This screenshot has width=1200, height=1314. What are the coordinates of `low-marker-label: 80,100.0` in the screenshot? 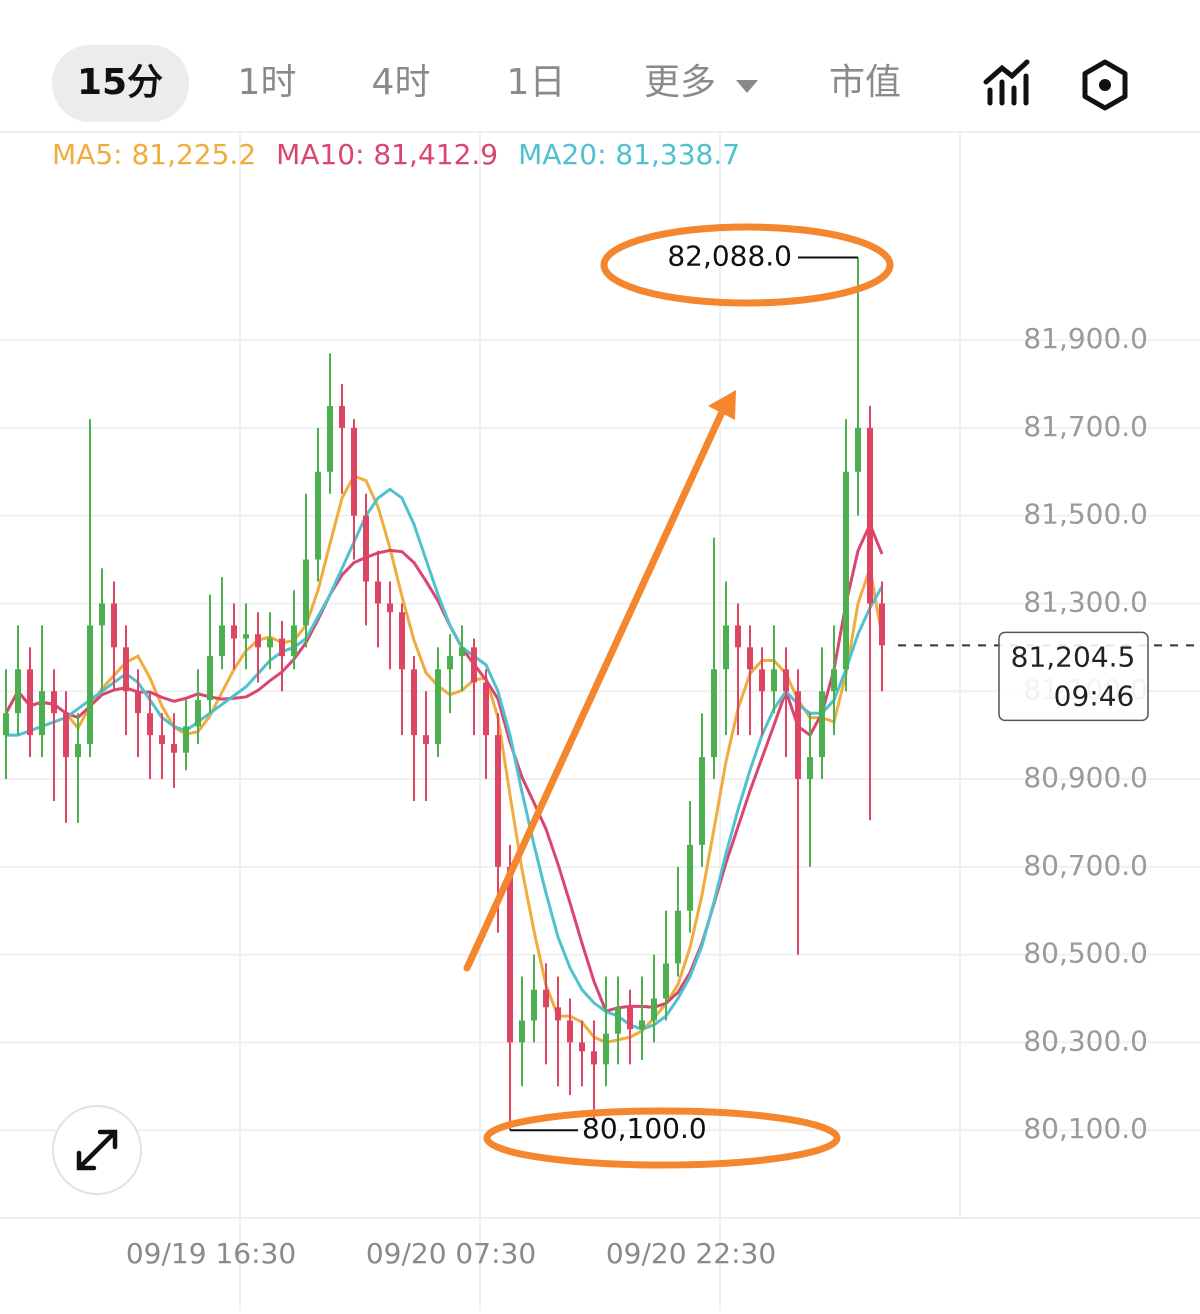 It's located at (644, 1128).